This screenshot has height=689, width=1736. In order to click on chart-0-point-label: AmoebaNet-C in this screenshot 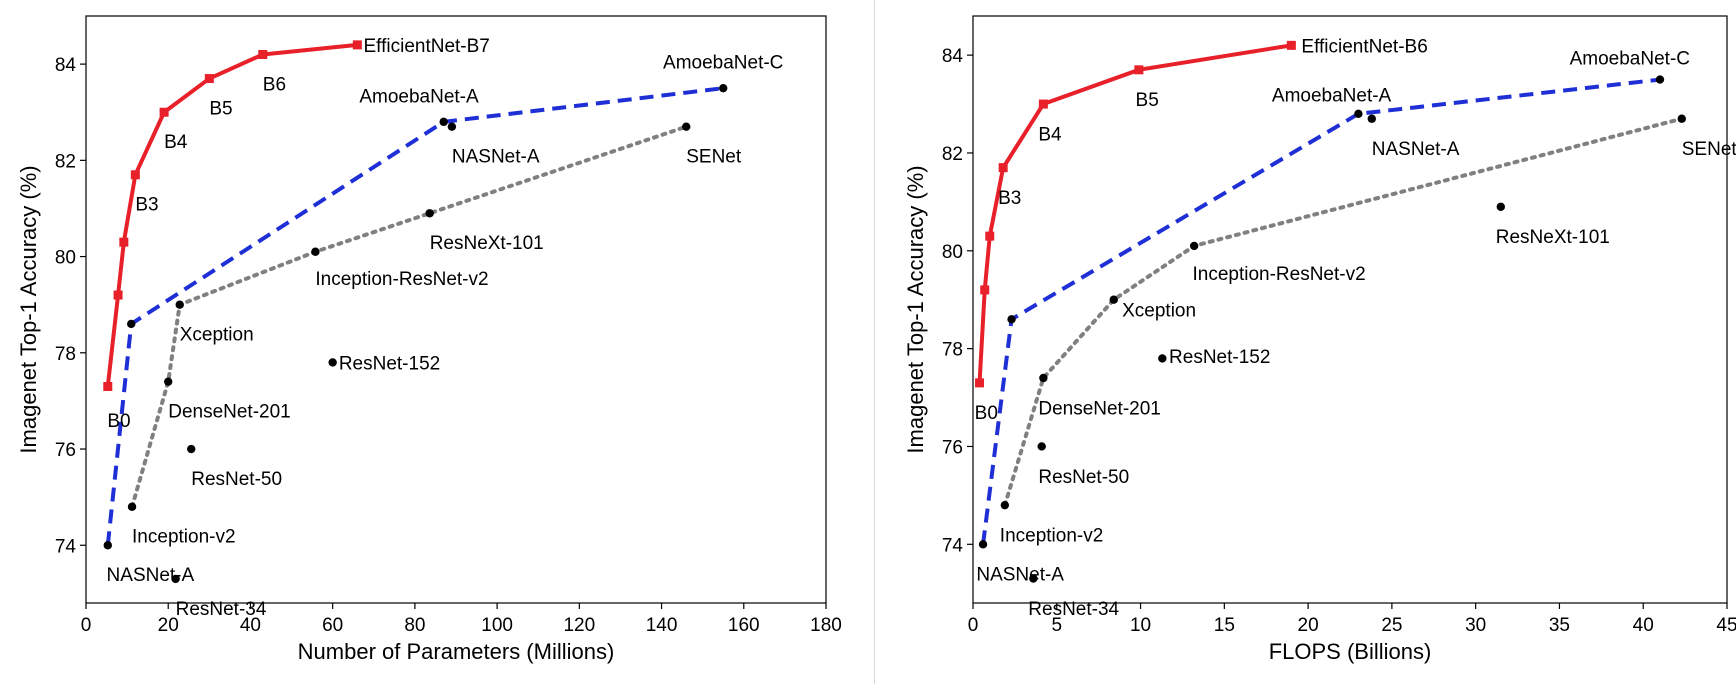, I will do `click(723, 63)`.